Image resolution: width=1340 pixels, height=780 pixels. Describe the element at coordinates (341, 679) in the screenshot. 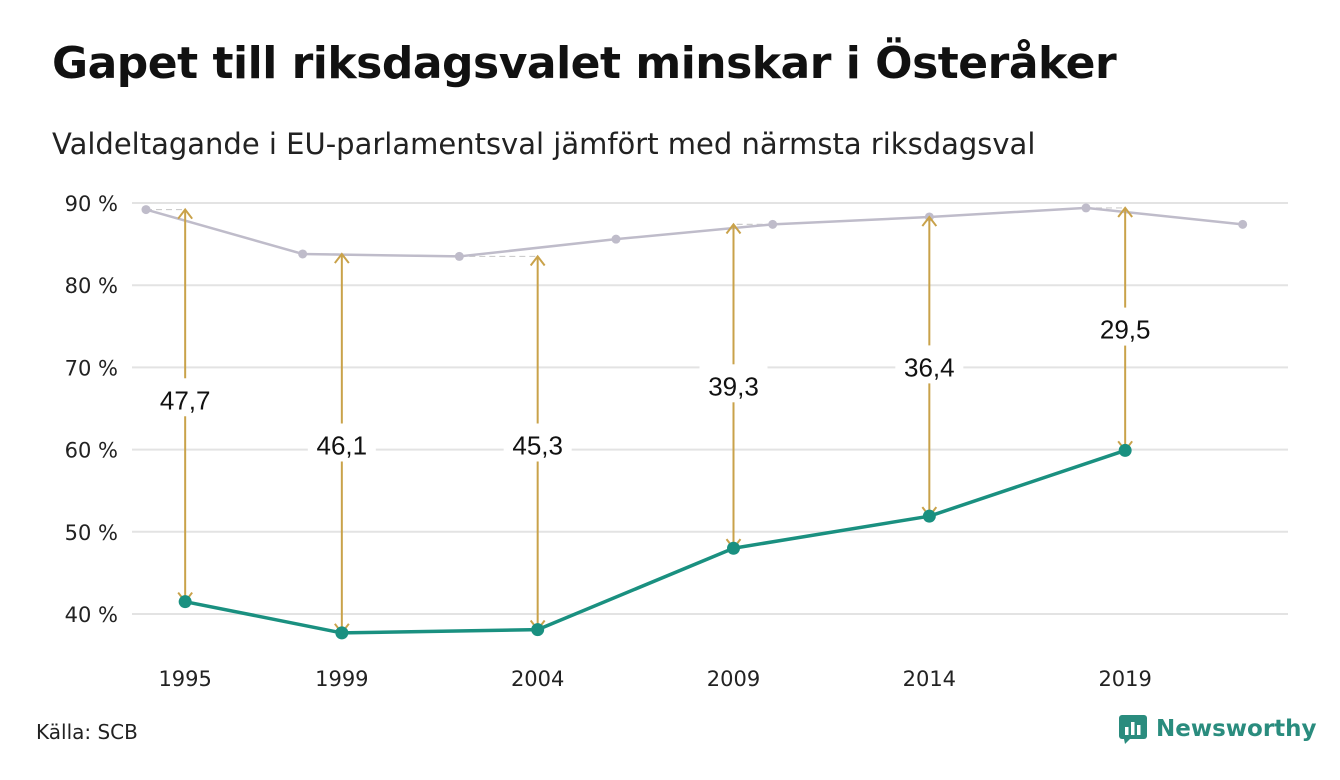

I see `x-tick-label: 1999` at that location.